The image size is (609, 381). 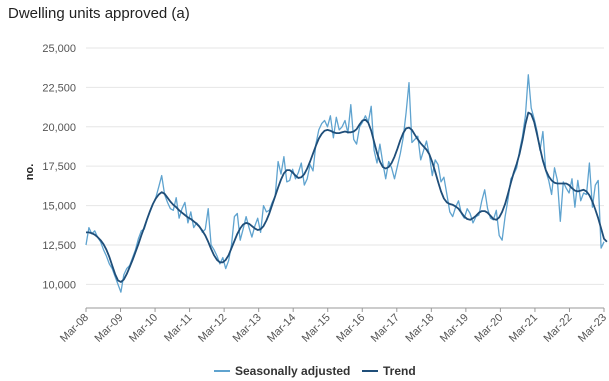 What do you see at coordinates (350, 328) in the screenshot?
I see `x-tick-label: Mar-16` at bounding box center [350, 328].